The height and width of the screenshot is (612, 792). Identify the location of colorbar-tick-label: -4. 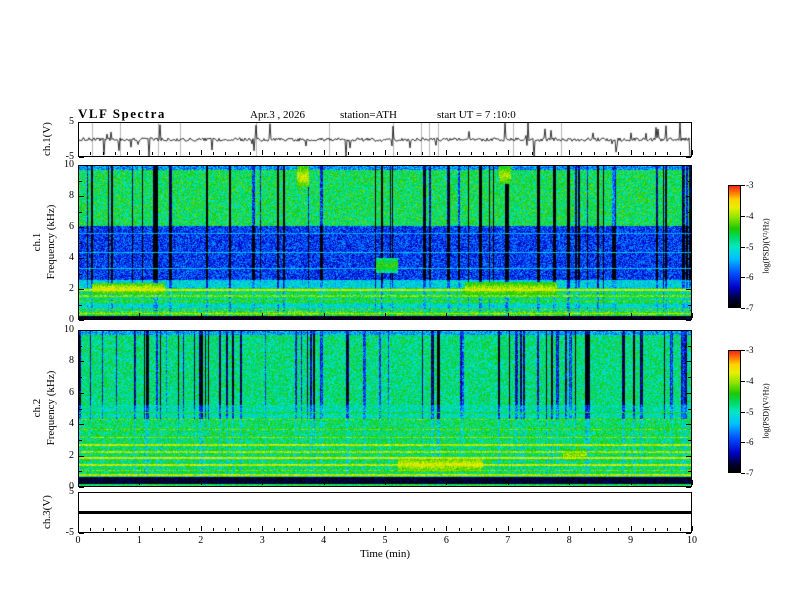
(750, 215).